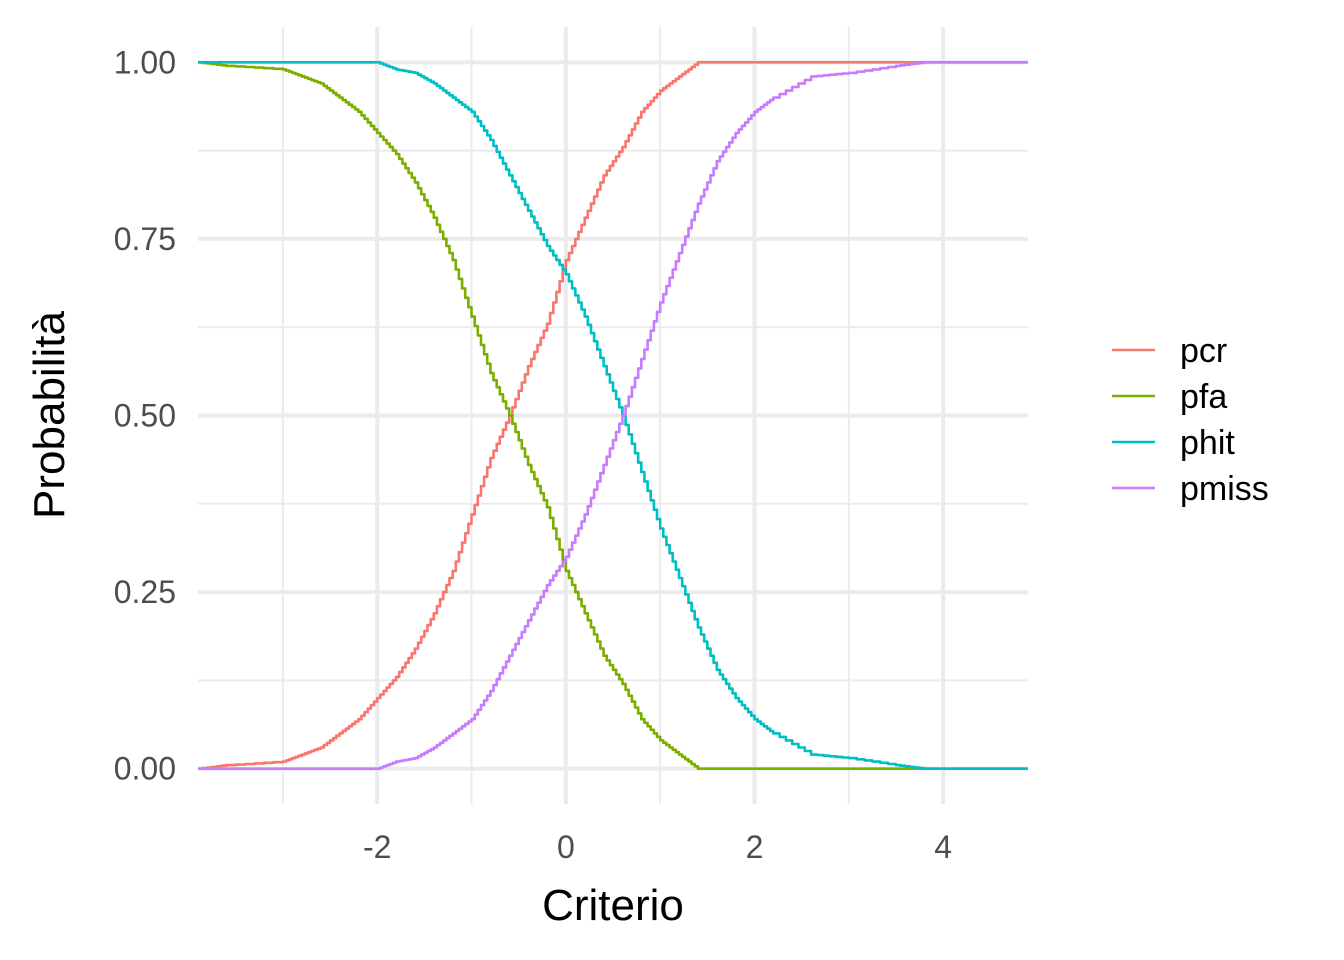 This screenshot has height=960, width=1344. Describe the element at coordinates (1190, 420) in the screenshot. I see `legend: pcr pfa phit pmiss` at that location.